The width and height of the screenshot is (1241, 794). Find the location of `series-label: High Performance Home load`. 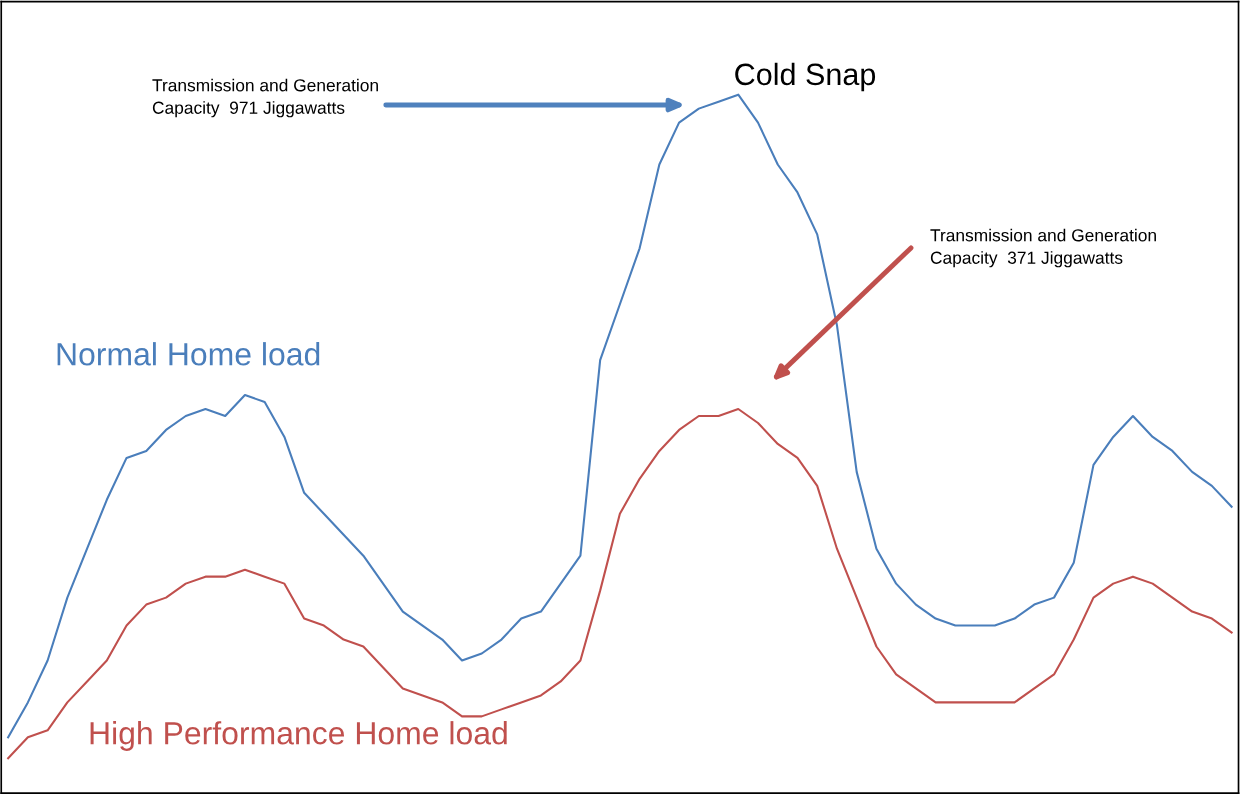

series-label: High Performance Home load is located at coordinates (298, 736).